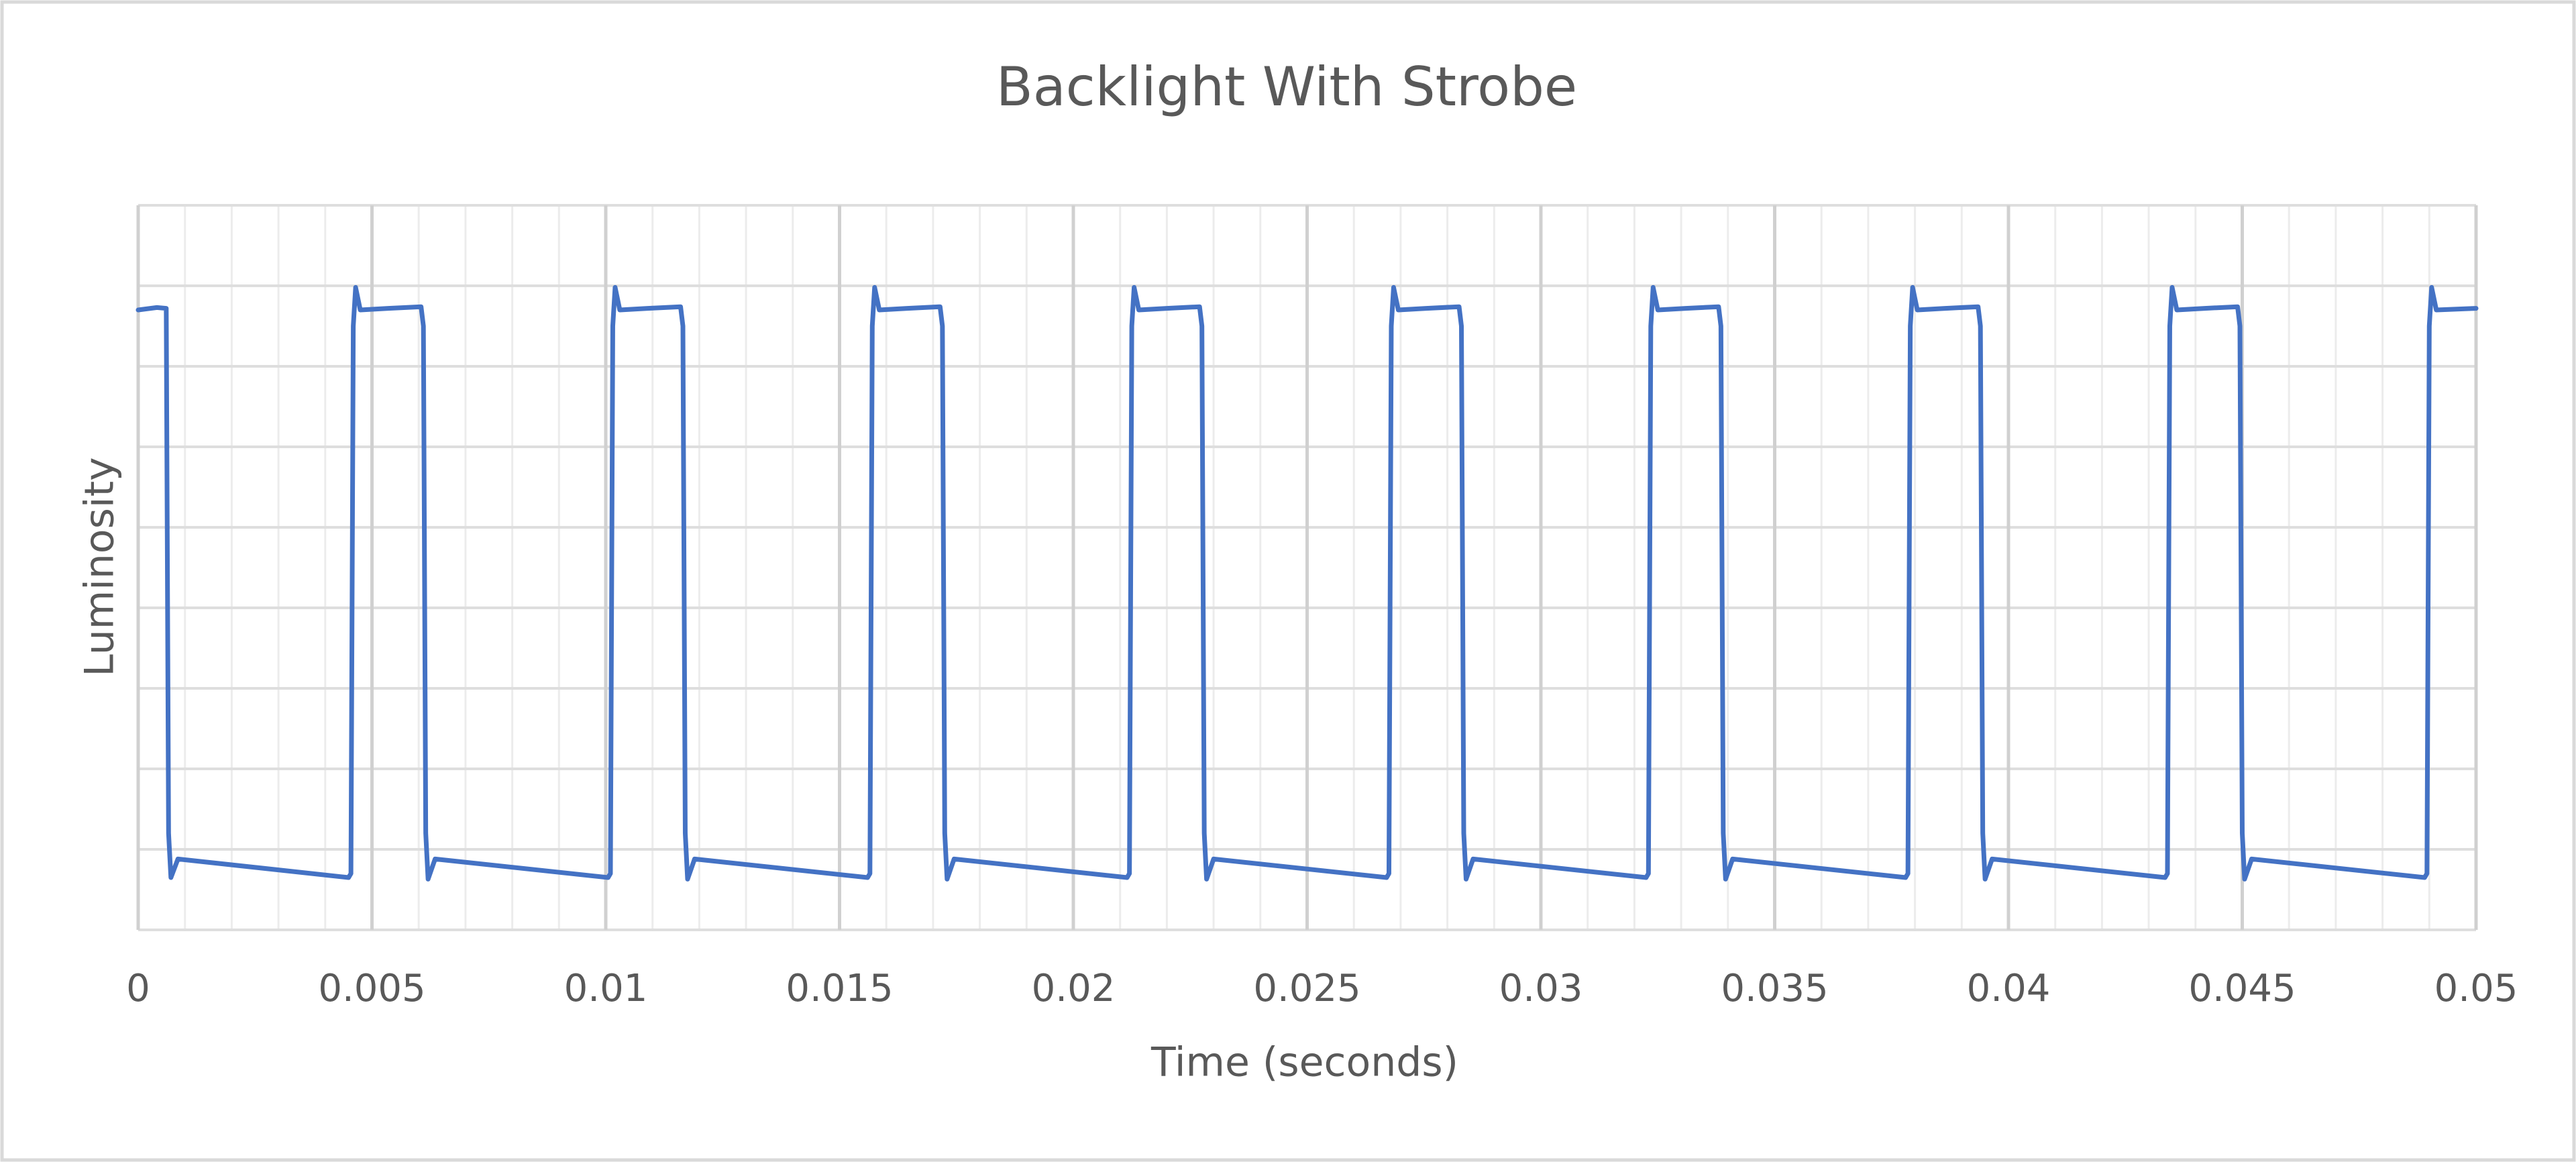 The image size is (2576, 1162). I want to click on y-axis-title: Luminosity, so click(99, 566).